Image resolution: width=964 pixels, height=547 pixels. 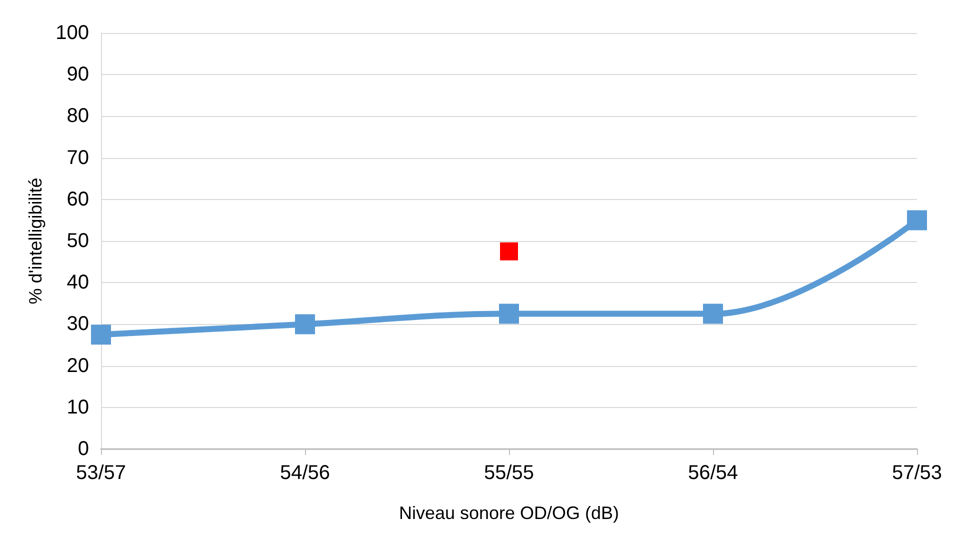 What do you see at coordinates (77, 116) in the screenshot?
I see `y-tick-label: 80` at bounding box center [77, 116].